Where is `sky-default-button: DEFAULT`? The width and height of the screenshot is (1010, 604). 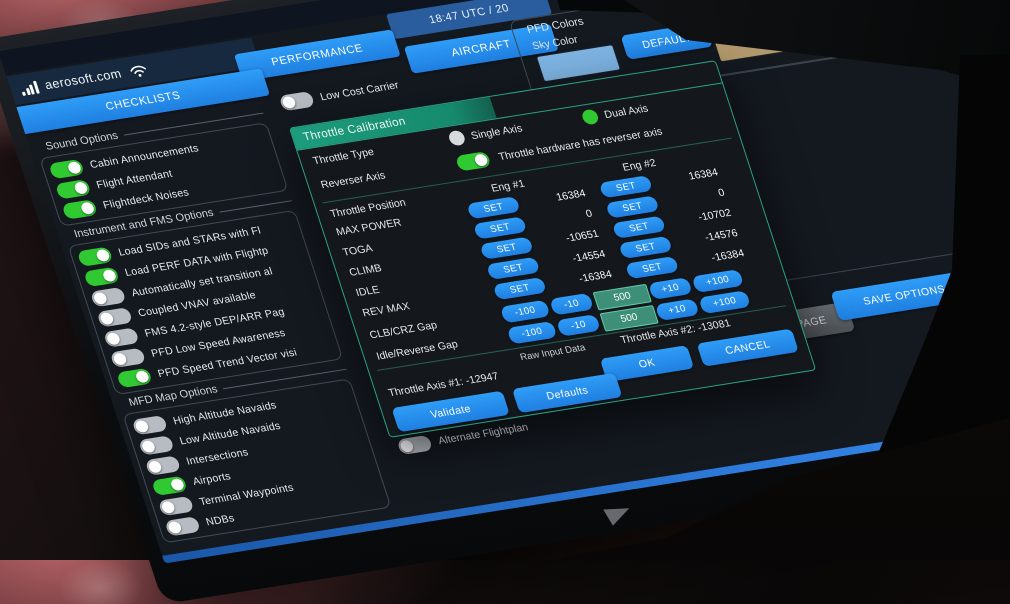
sky-default-button: DEFAULT is located at coordinates (667, 41).